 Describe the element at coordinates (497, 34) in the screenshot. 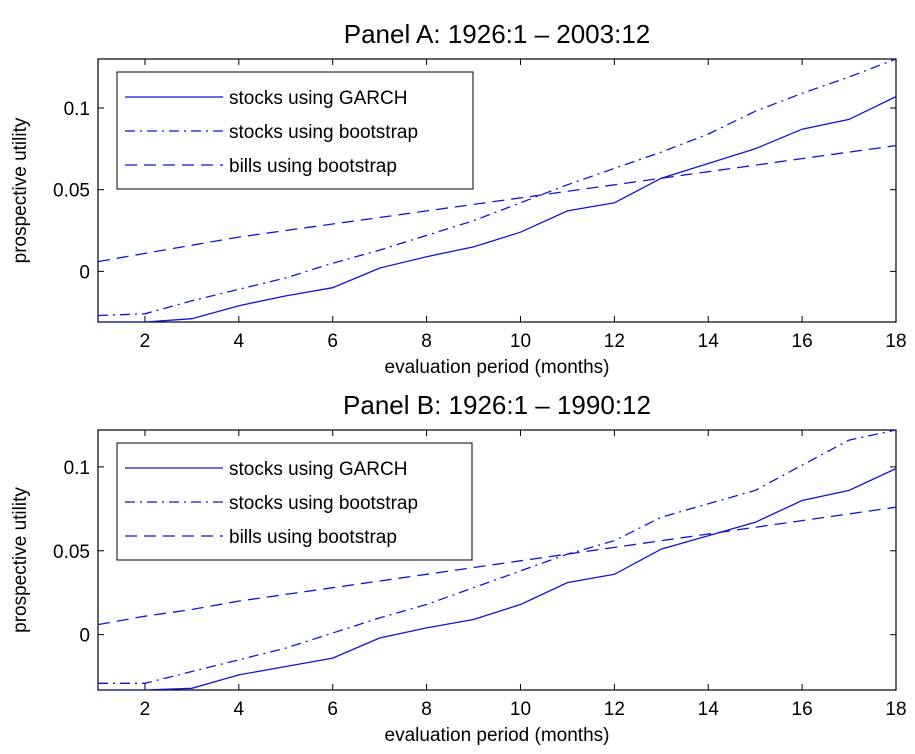

I see `chart-title: Panel A: 1926:1 – 2003:12` at that location.